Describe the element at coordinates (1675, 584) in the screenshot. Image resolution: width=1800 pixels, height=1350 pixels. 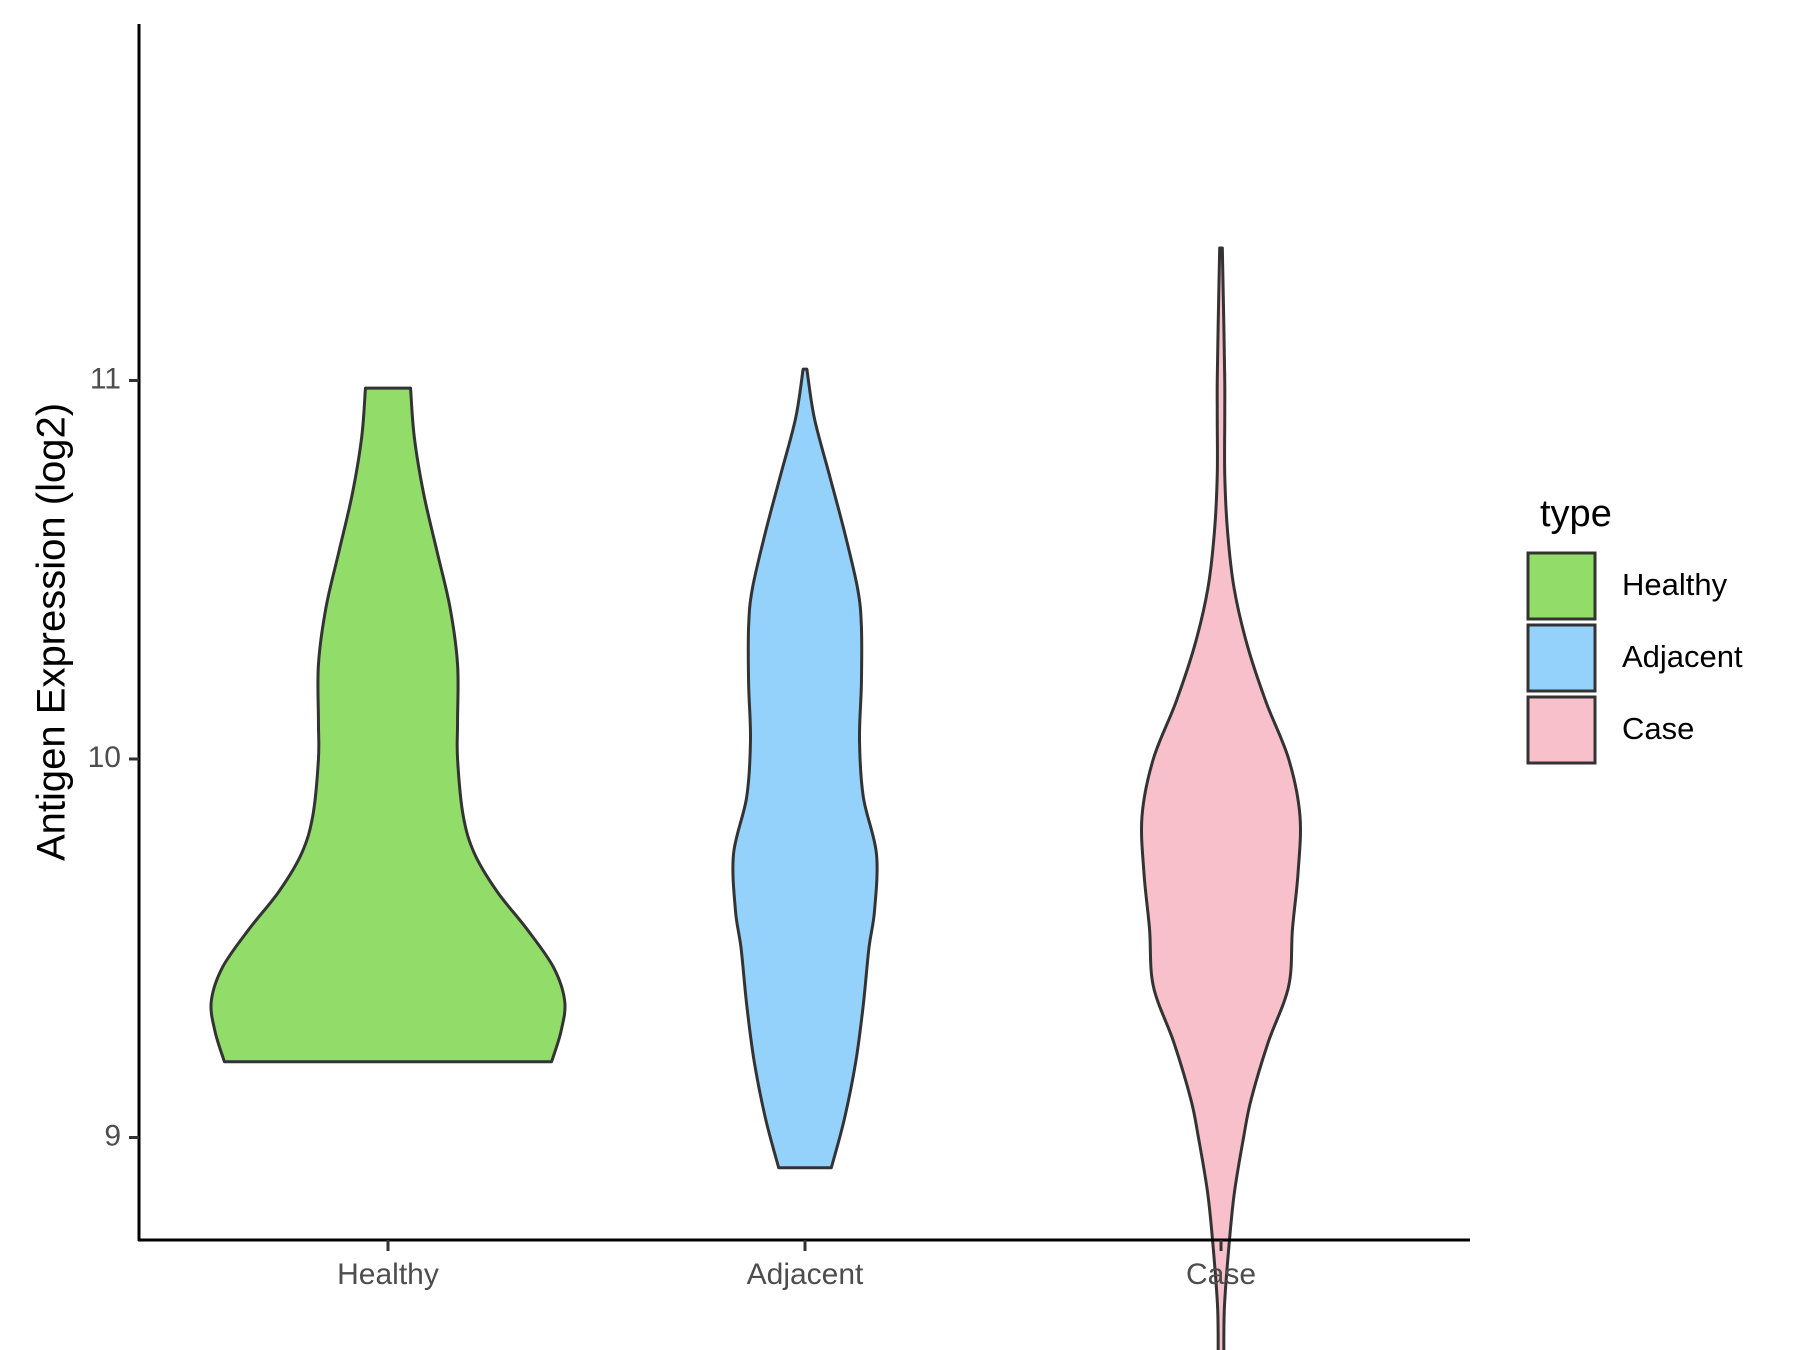
I see `legend-label: Healthy` at that location.